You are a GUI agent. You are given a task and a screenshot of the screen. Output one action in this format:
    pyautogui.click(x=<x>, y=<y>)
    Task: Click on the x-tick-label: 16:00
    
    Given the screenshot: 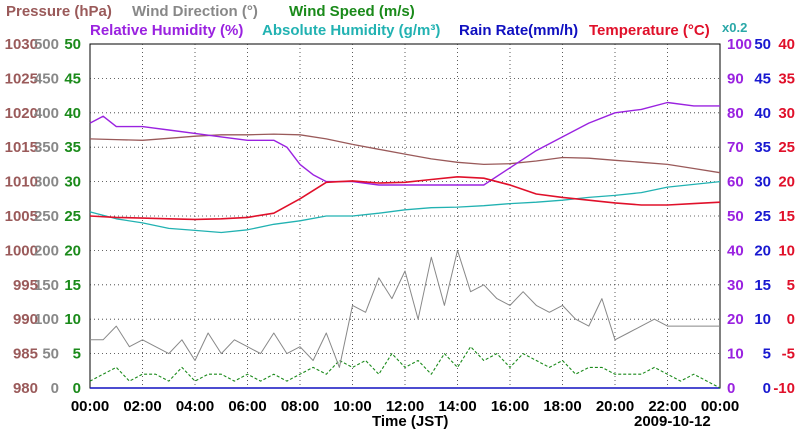 What is the action you would take?
    pyautogui.click(x=510, y=406)
    